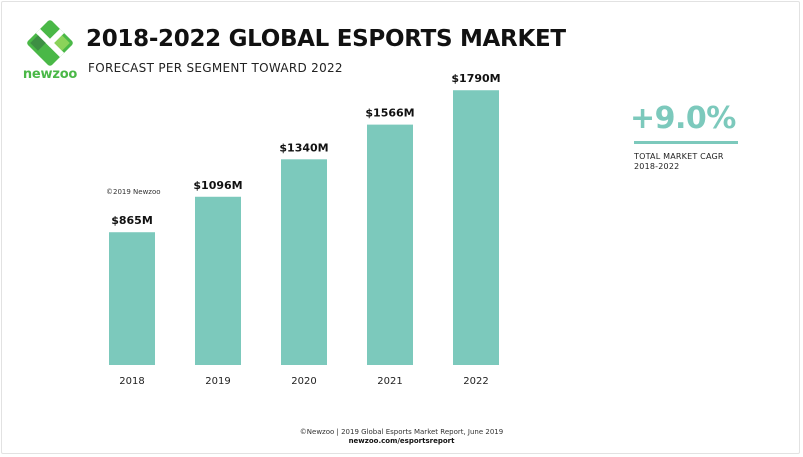 This screenshot has height=457, width=803. I want to click on cagr-divider, so click(686, 142).